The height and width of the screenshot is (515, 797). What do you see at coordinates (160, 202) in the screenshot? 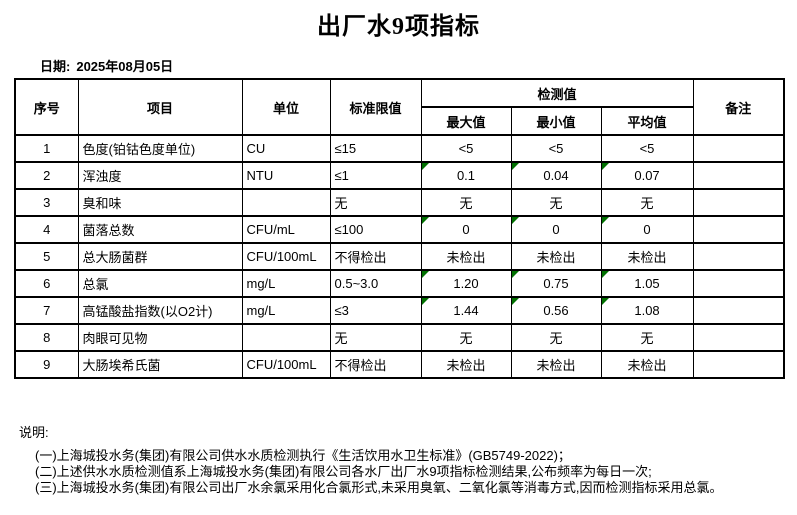
I see `cell-item: 臭和味` at bounding box center [160, 202].